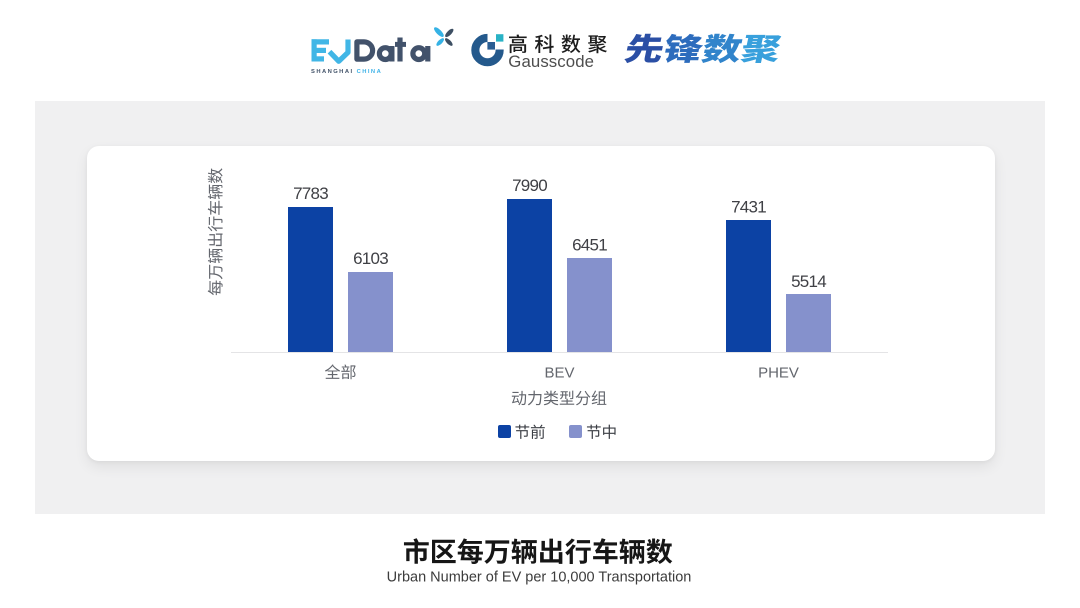 The width and height of the screenshot is (1080, 608). Describe the element at coordinates (370, 258) in the screenshot. I see `svg-text: 6103` at that location.